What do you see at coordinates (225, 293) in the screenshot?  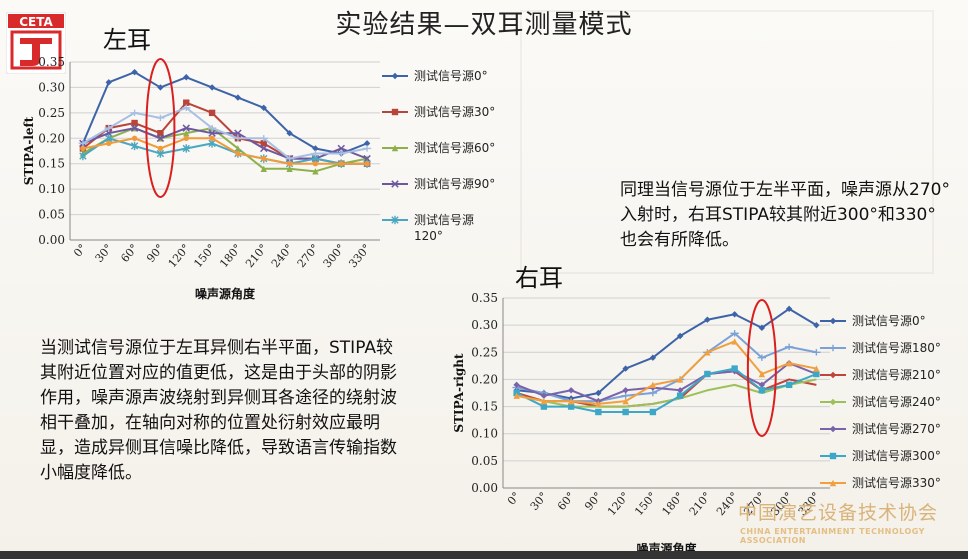 I see `x-axis-title: 噪声源角度` at bounding box center [225, 293].